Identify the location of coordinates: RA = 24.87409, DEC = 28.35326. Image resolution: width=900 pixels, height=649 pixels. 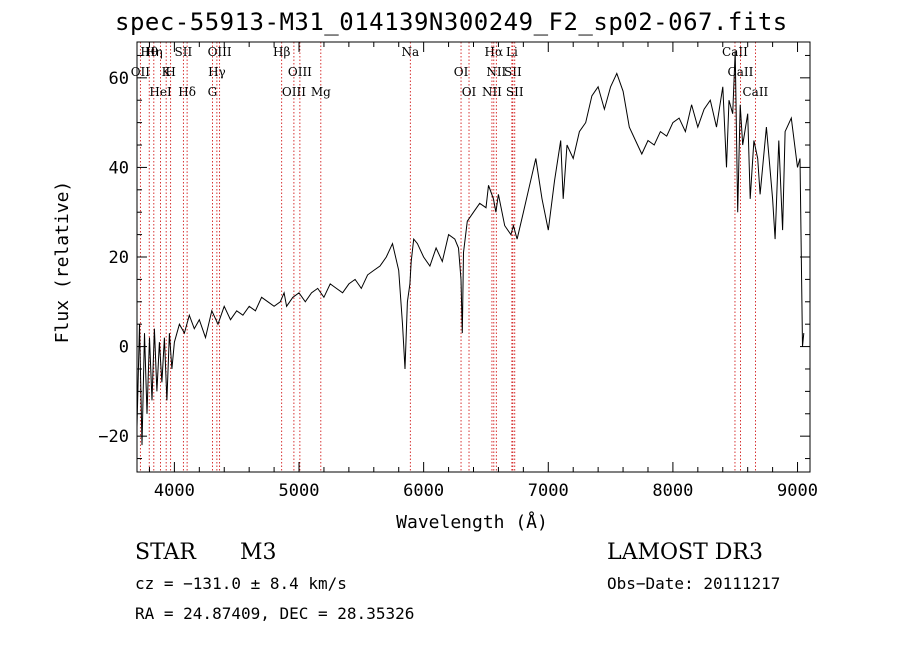
(275, 613).